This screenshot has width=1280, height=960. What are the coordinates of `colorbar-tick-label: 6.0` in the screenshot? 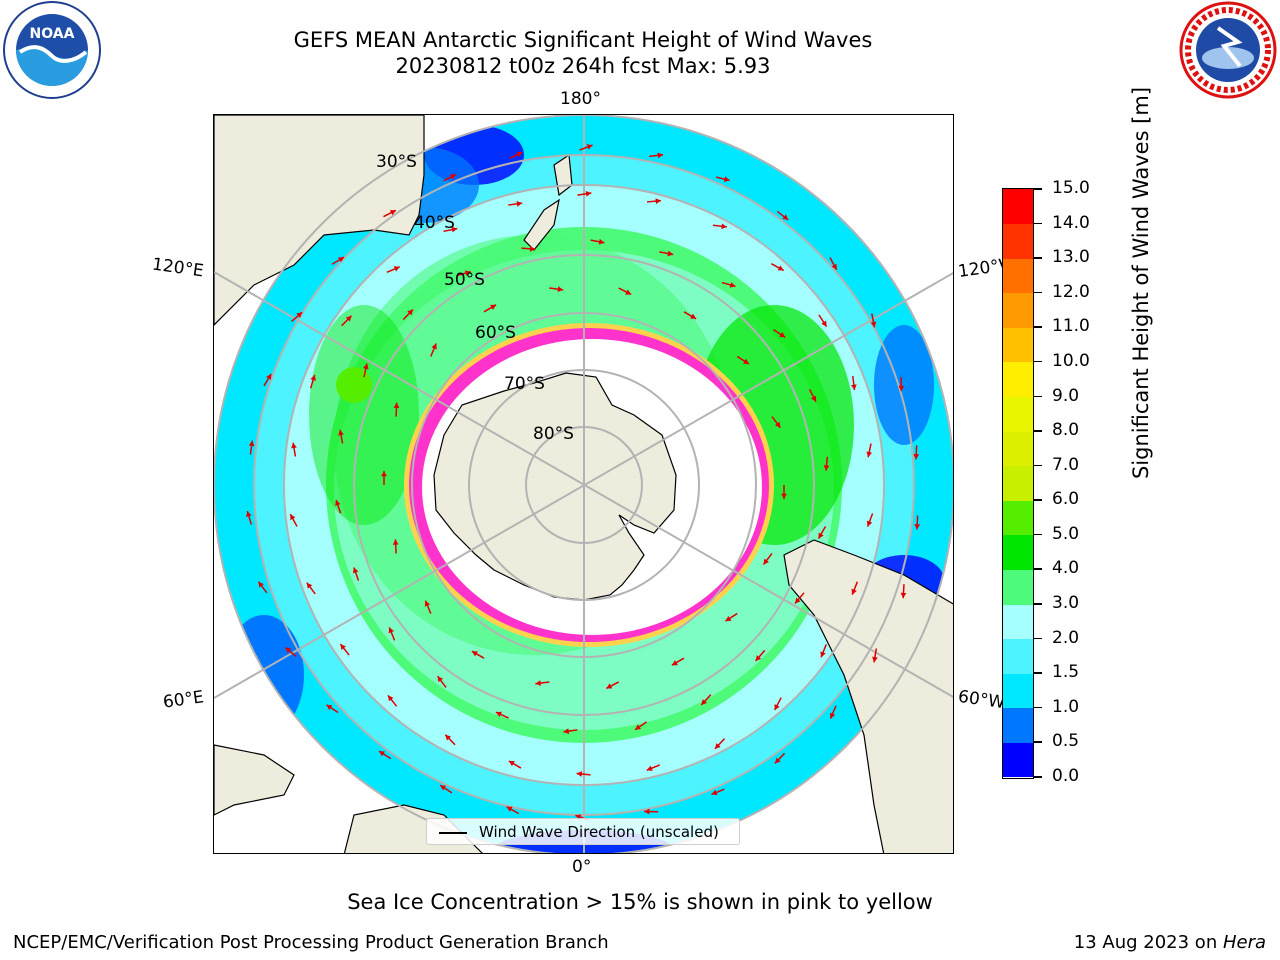 It's located at (1066, 499).